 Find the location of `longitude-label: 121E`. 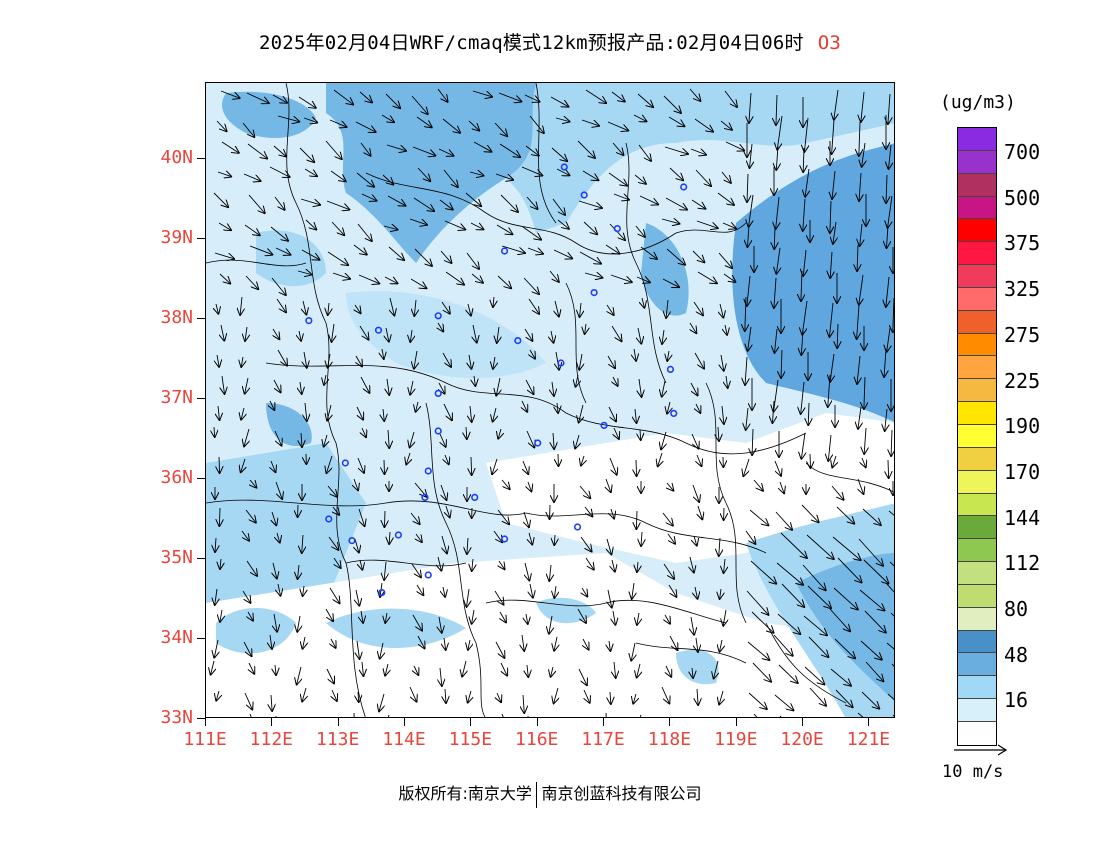

longitude-label: 121E is located at coordinates (868, 739).